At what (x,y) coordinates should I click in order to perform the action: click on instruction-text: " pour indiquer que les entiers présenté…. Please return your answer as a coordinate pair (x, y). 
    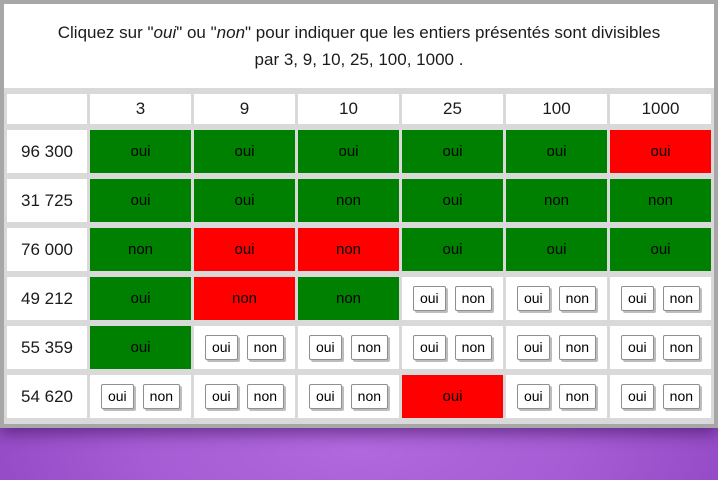
    Looking at the image, I should click on (453, 32).